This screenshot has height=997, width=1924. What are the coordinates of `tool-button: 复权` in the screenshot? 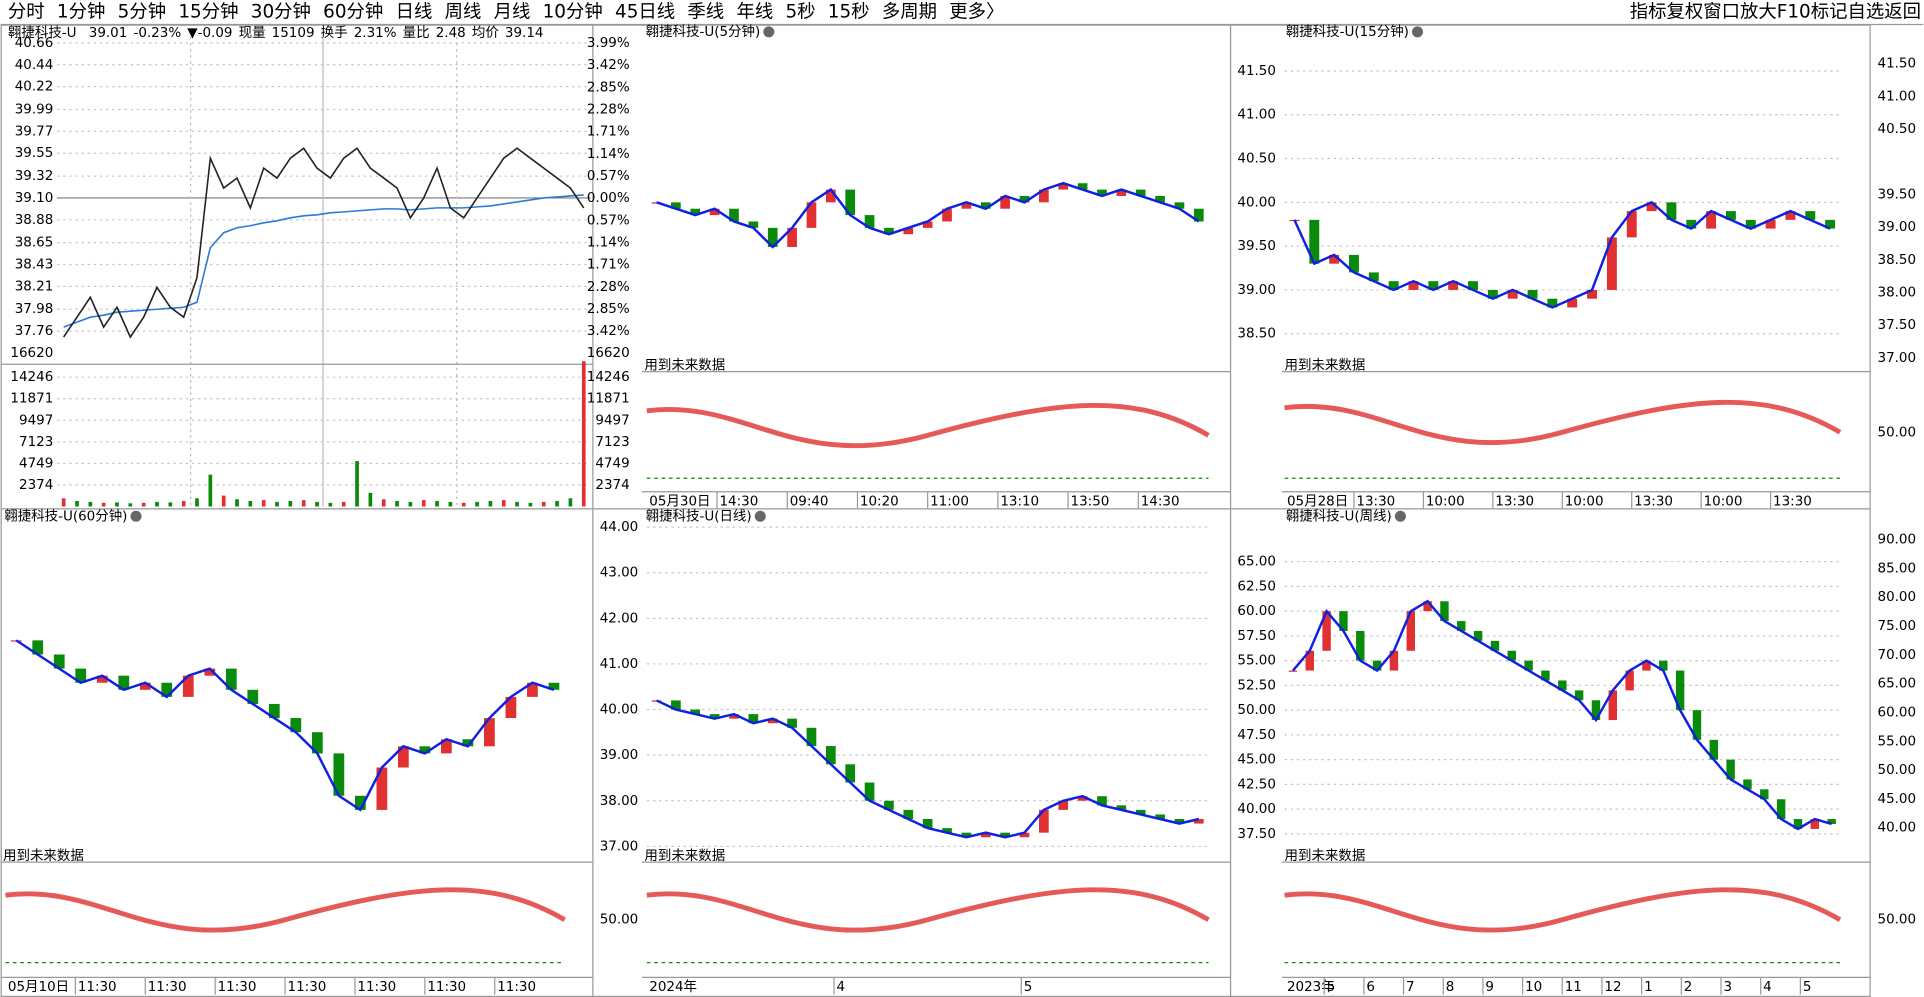 It's located at (1685, 11).